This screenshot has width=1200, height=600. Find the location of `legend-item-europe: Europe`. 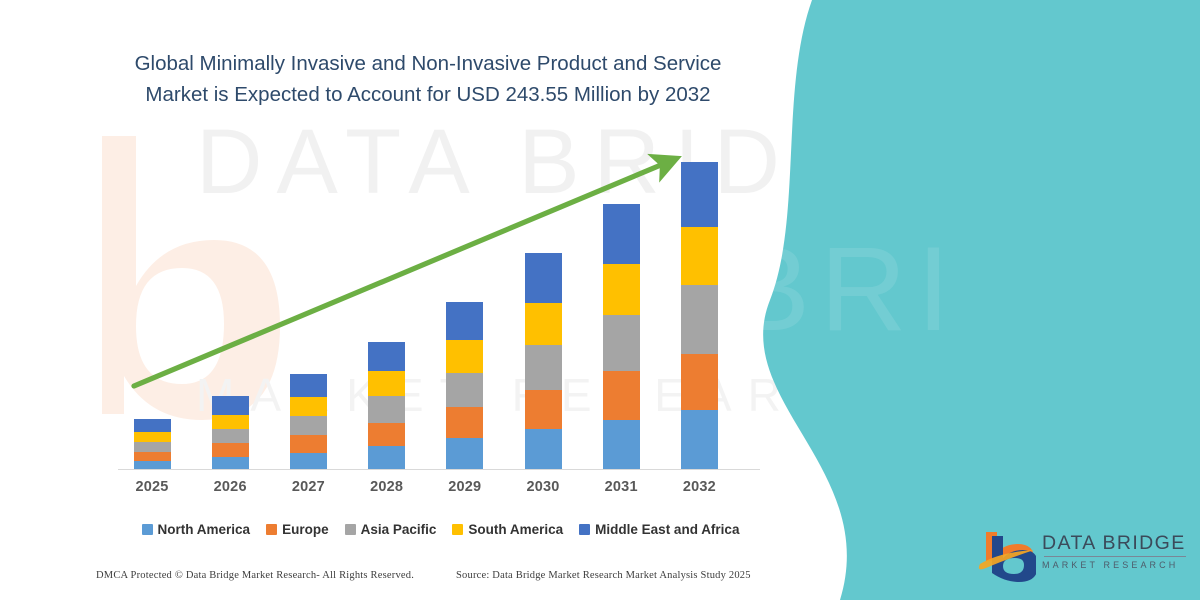

legend-item-europe: Europe is located at coordinates (297, 529).